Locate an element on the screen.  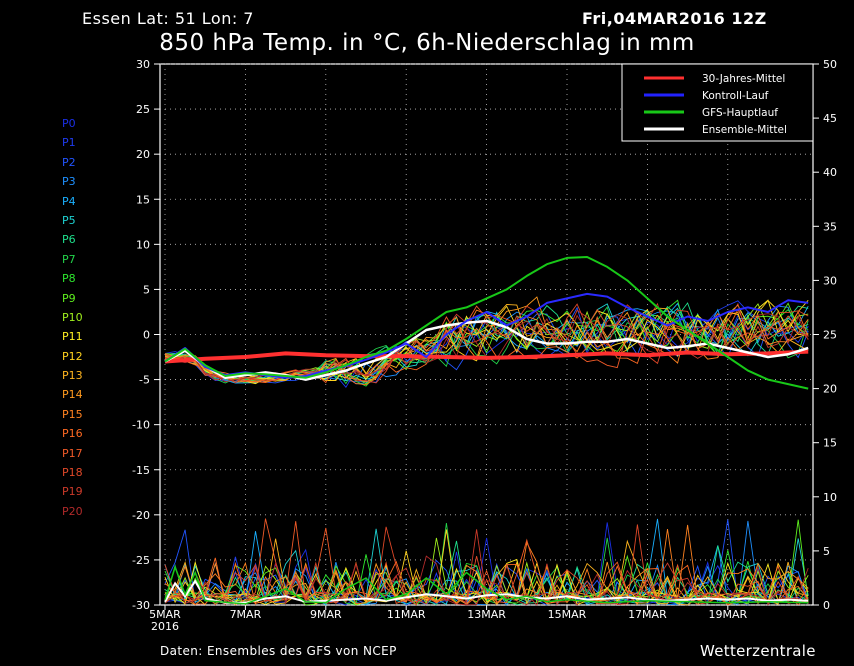
member-precip-lines is located at coordinates (486, 562).